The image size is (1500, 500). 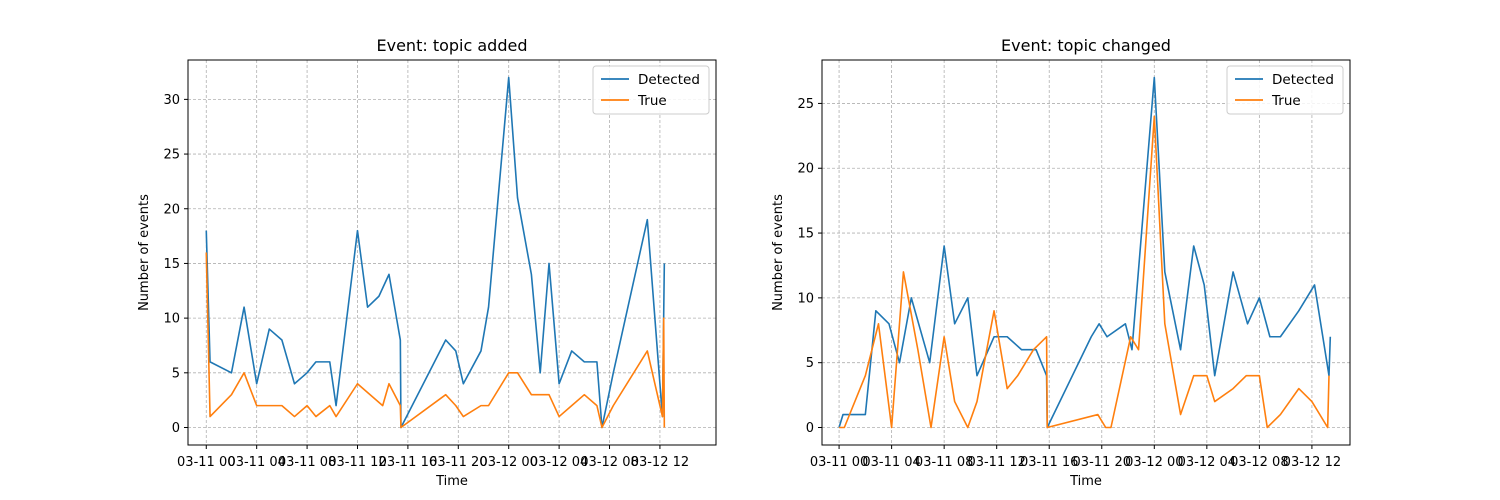 I want to click on y-tick-label: 30, so click(x=171, y=100).